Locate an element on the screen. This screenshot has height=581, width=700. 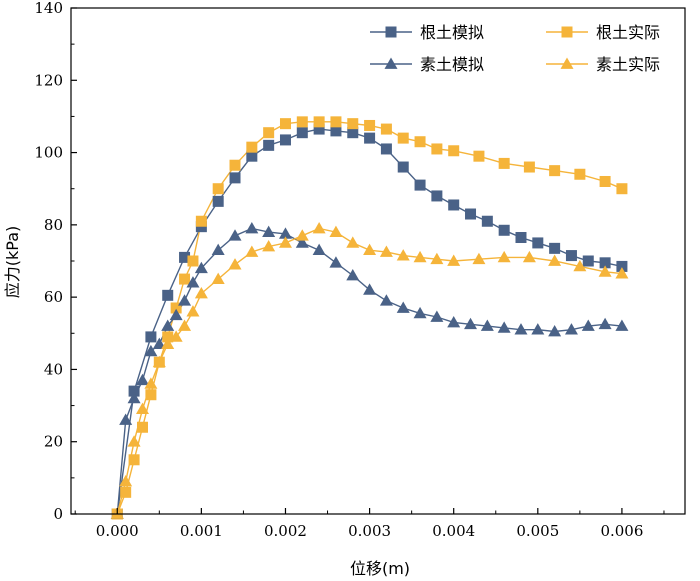
x-tick-label: 0.005 is located at coordinates (537, 531).